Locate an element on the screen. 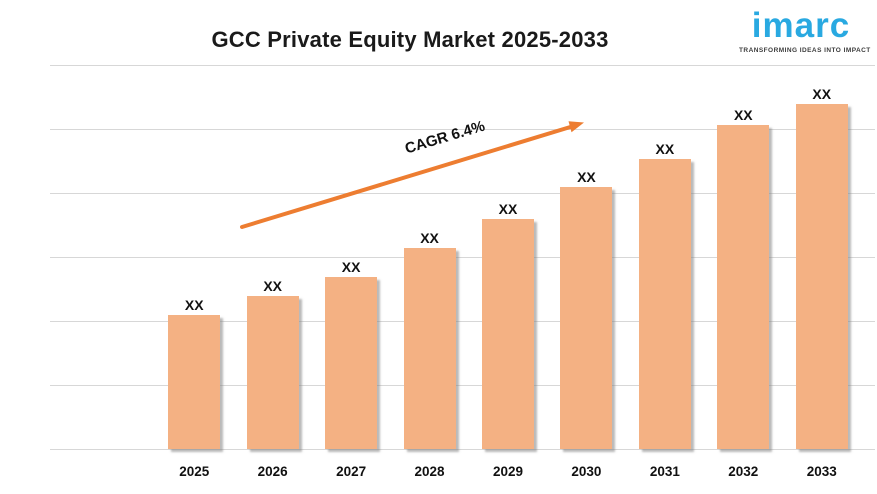  bar-2026 is located at coordinates (272, 372).